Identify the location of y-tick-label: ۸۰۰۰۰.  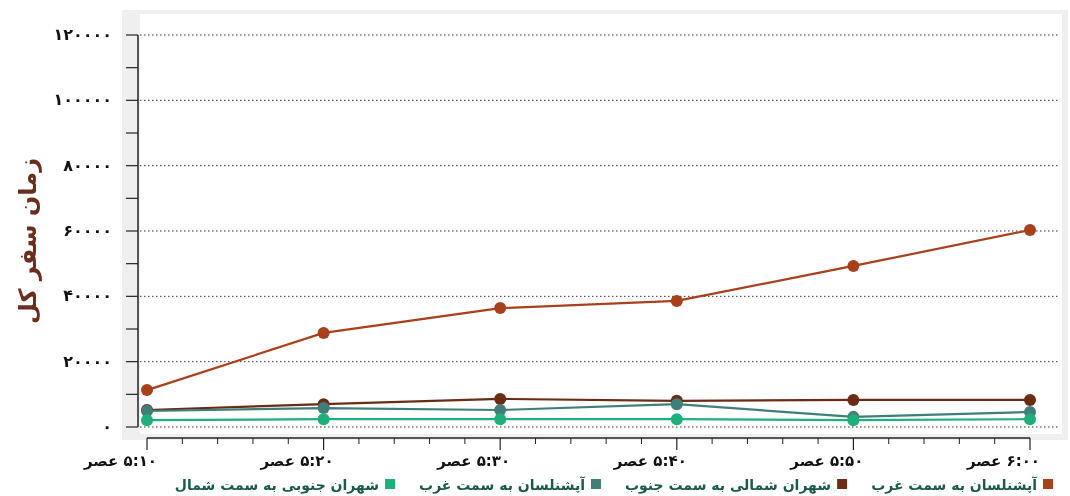
(87, 165).